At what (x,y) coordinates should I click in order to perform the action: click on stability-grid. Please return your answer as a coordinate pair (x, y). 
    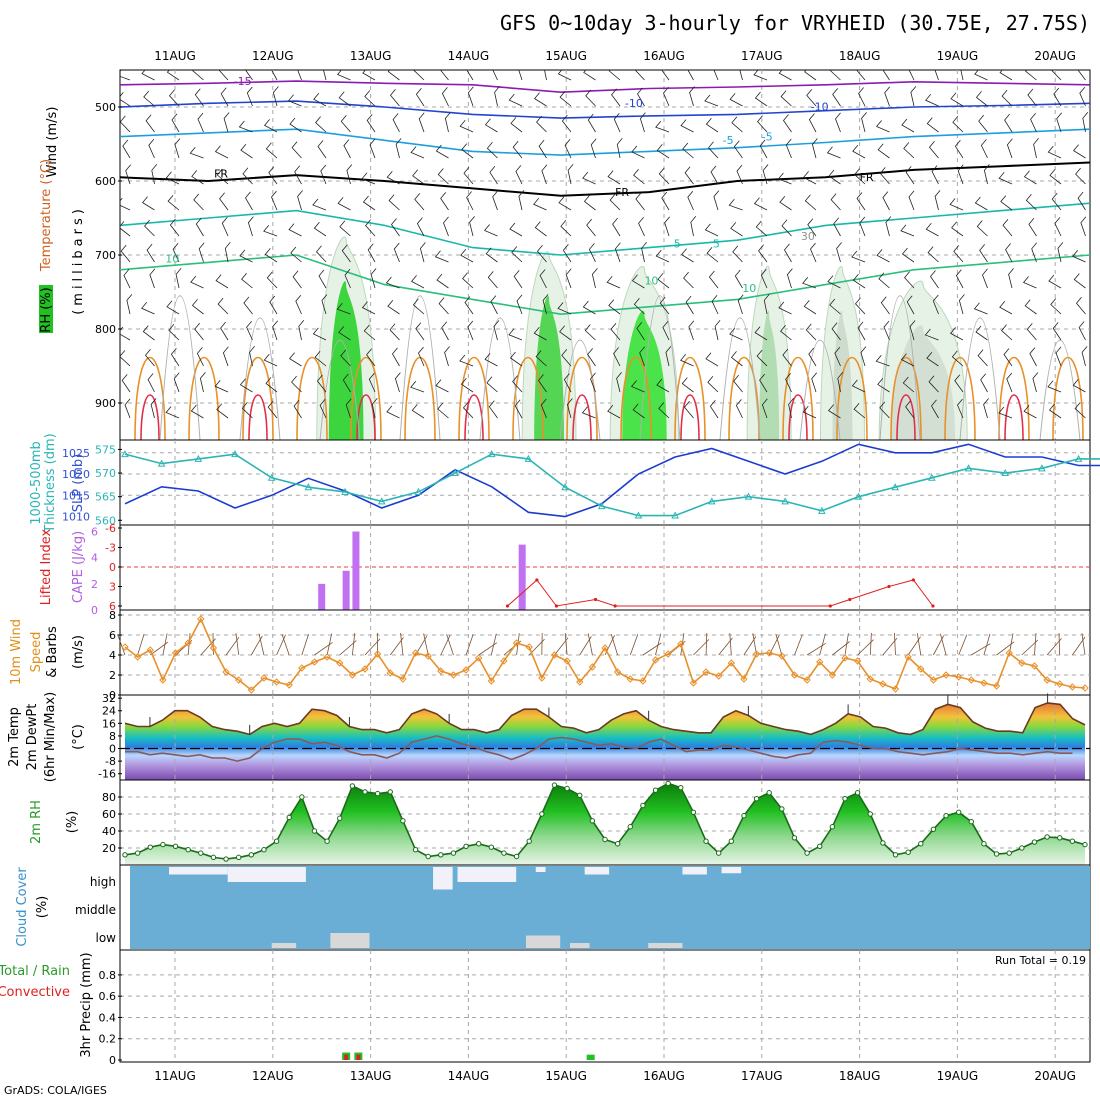
    Looking at the image, I should click on (605, 567).